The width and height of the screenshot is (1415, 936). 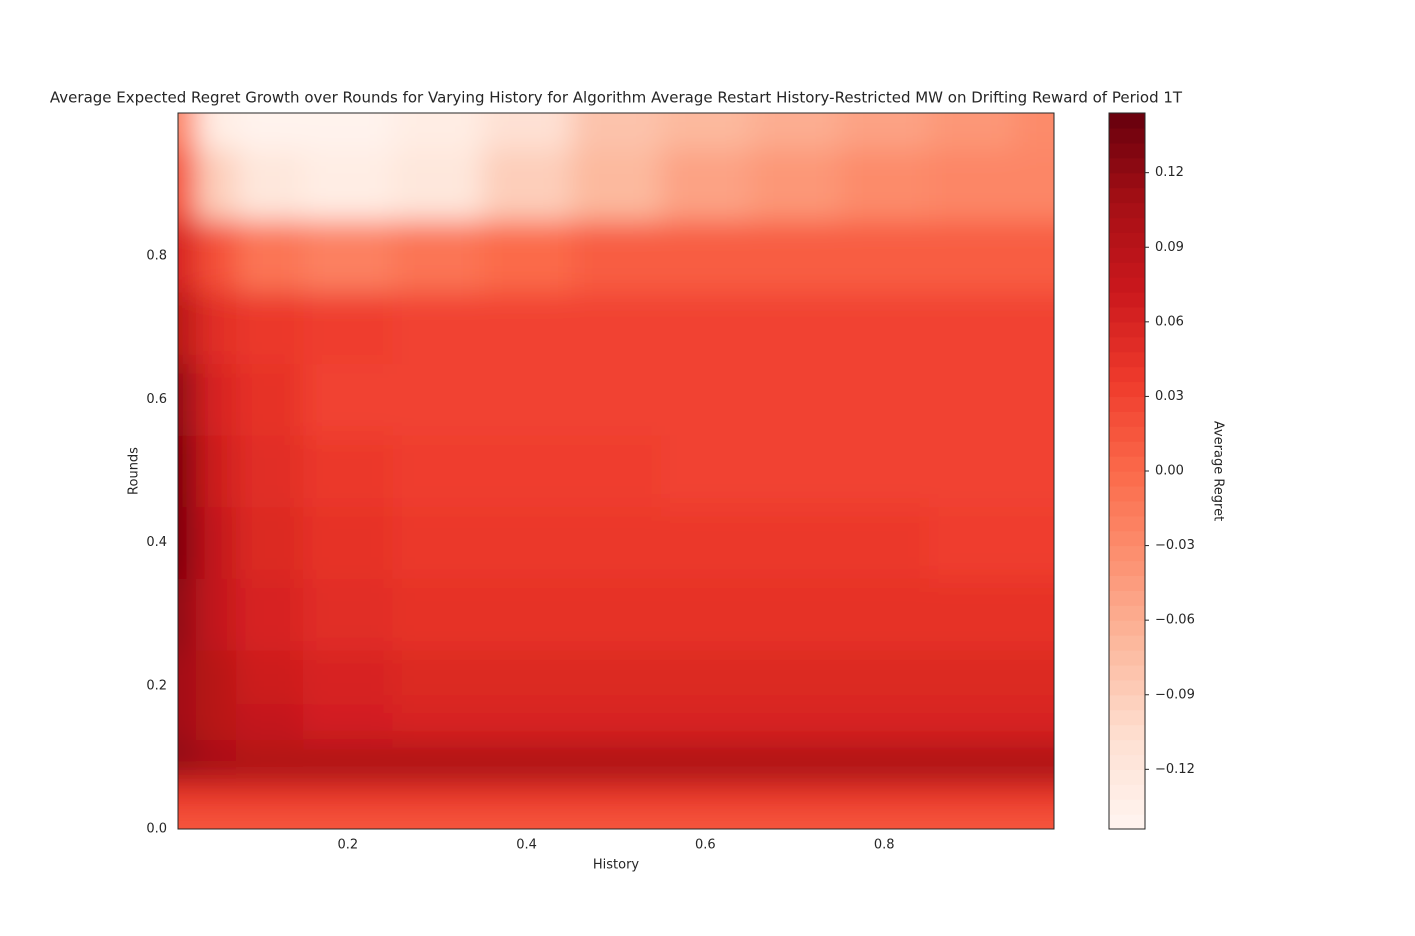 I want to click on colorbar-tick-label: 0.03, so click(x=1169, y=396).